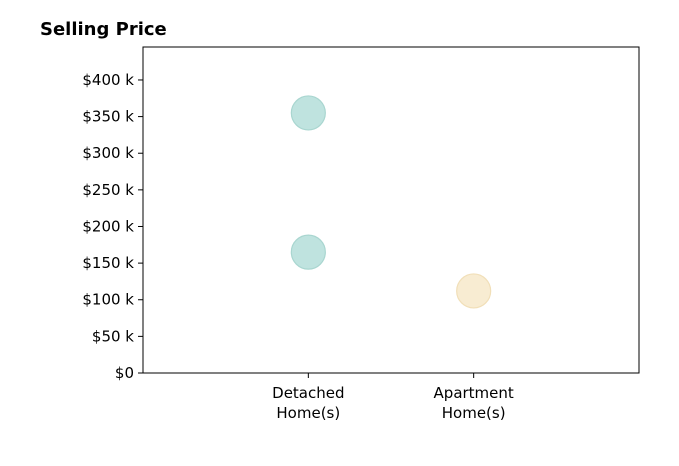 Image resolution: width=679 pixels, height=466 pixels. Describe the element at coordinates (308, 393) in the screenshot. I see `x-tick-label: Detached` at that location.